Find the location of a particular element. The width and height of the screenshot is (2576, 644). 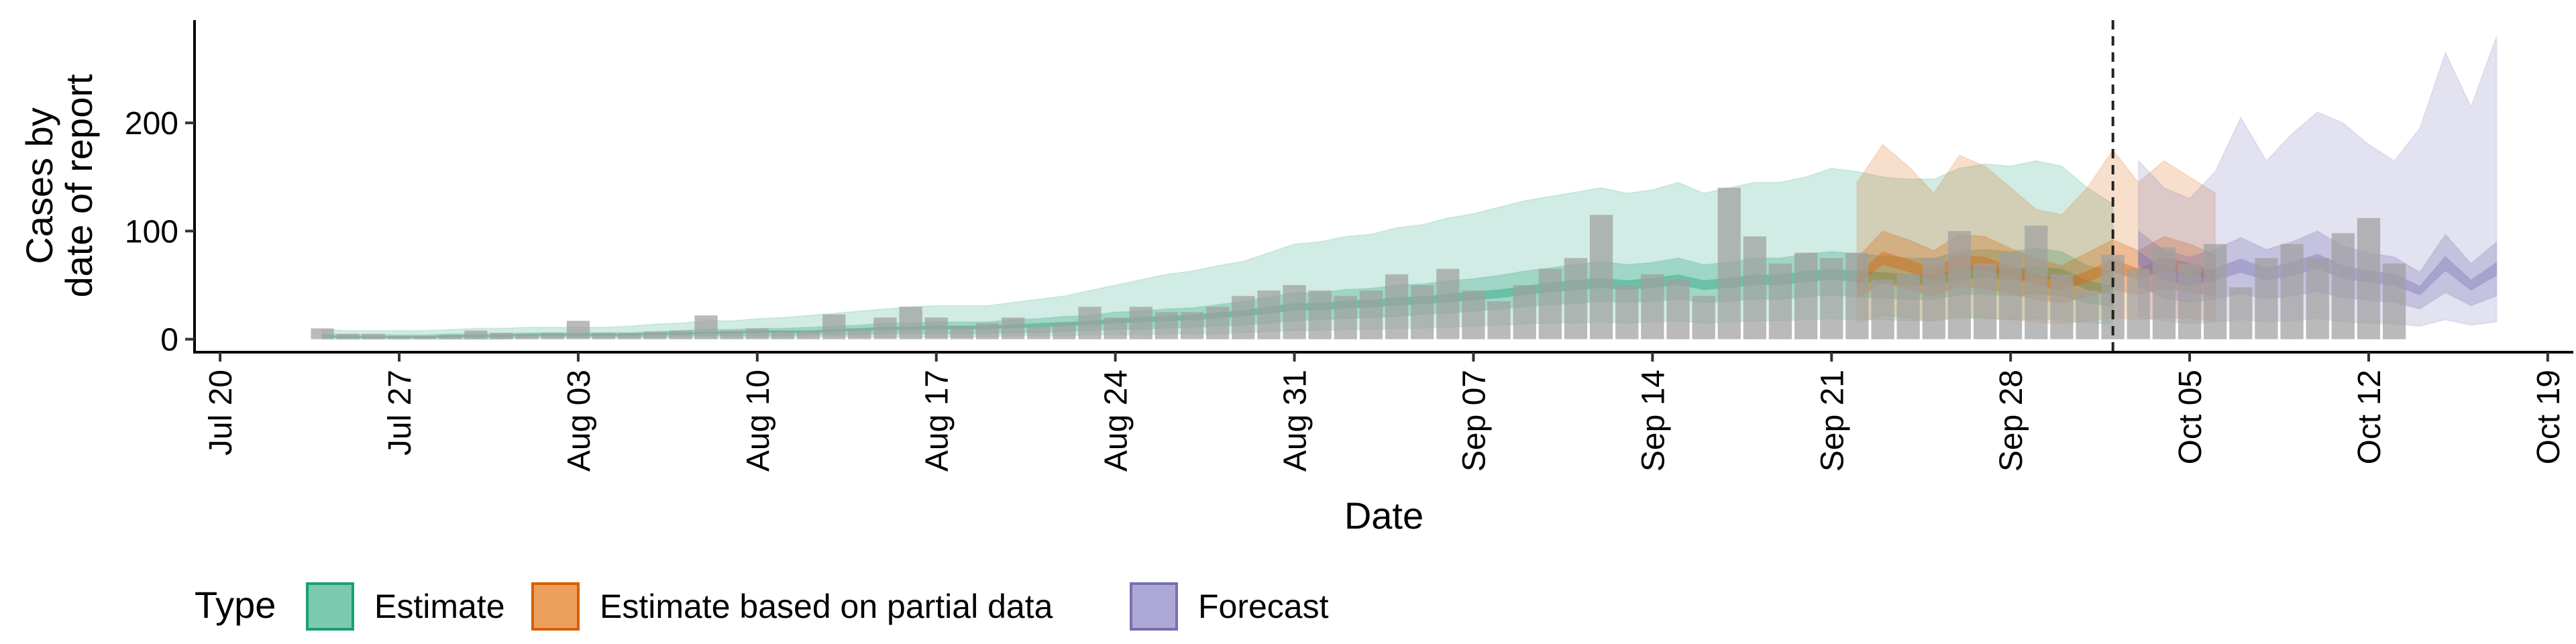

legend-label-estimate: Estimate is located at coordinates (439, 606).